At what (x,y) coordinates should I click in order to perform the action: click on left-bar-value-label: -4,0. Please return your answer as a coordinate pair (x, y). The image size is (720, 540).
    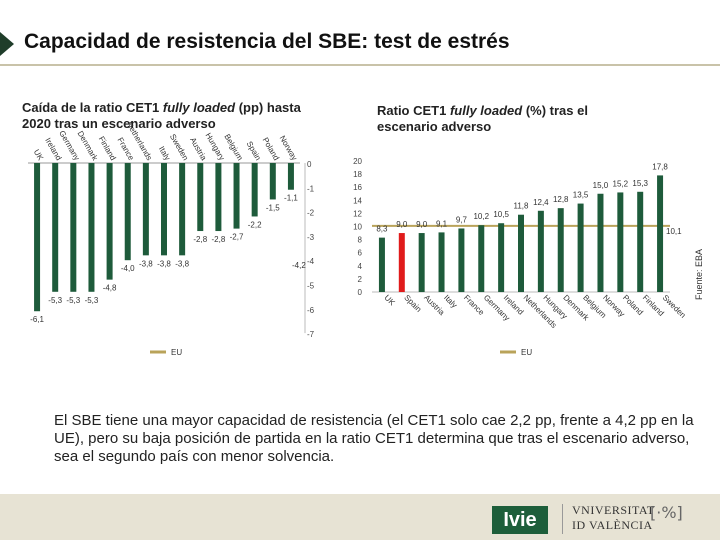
    Looking at the image, I should click on (128, 268).